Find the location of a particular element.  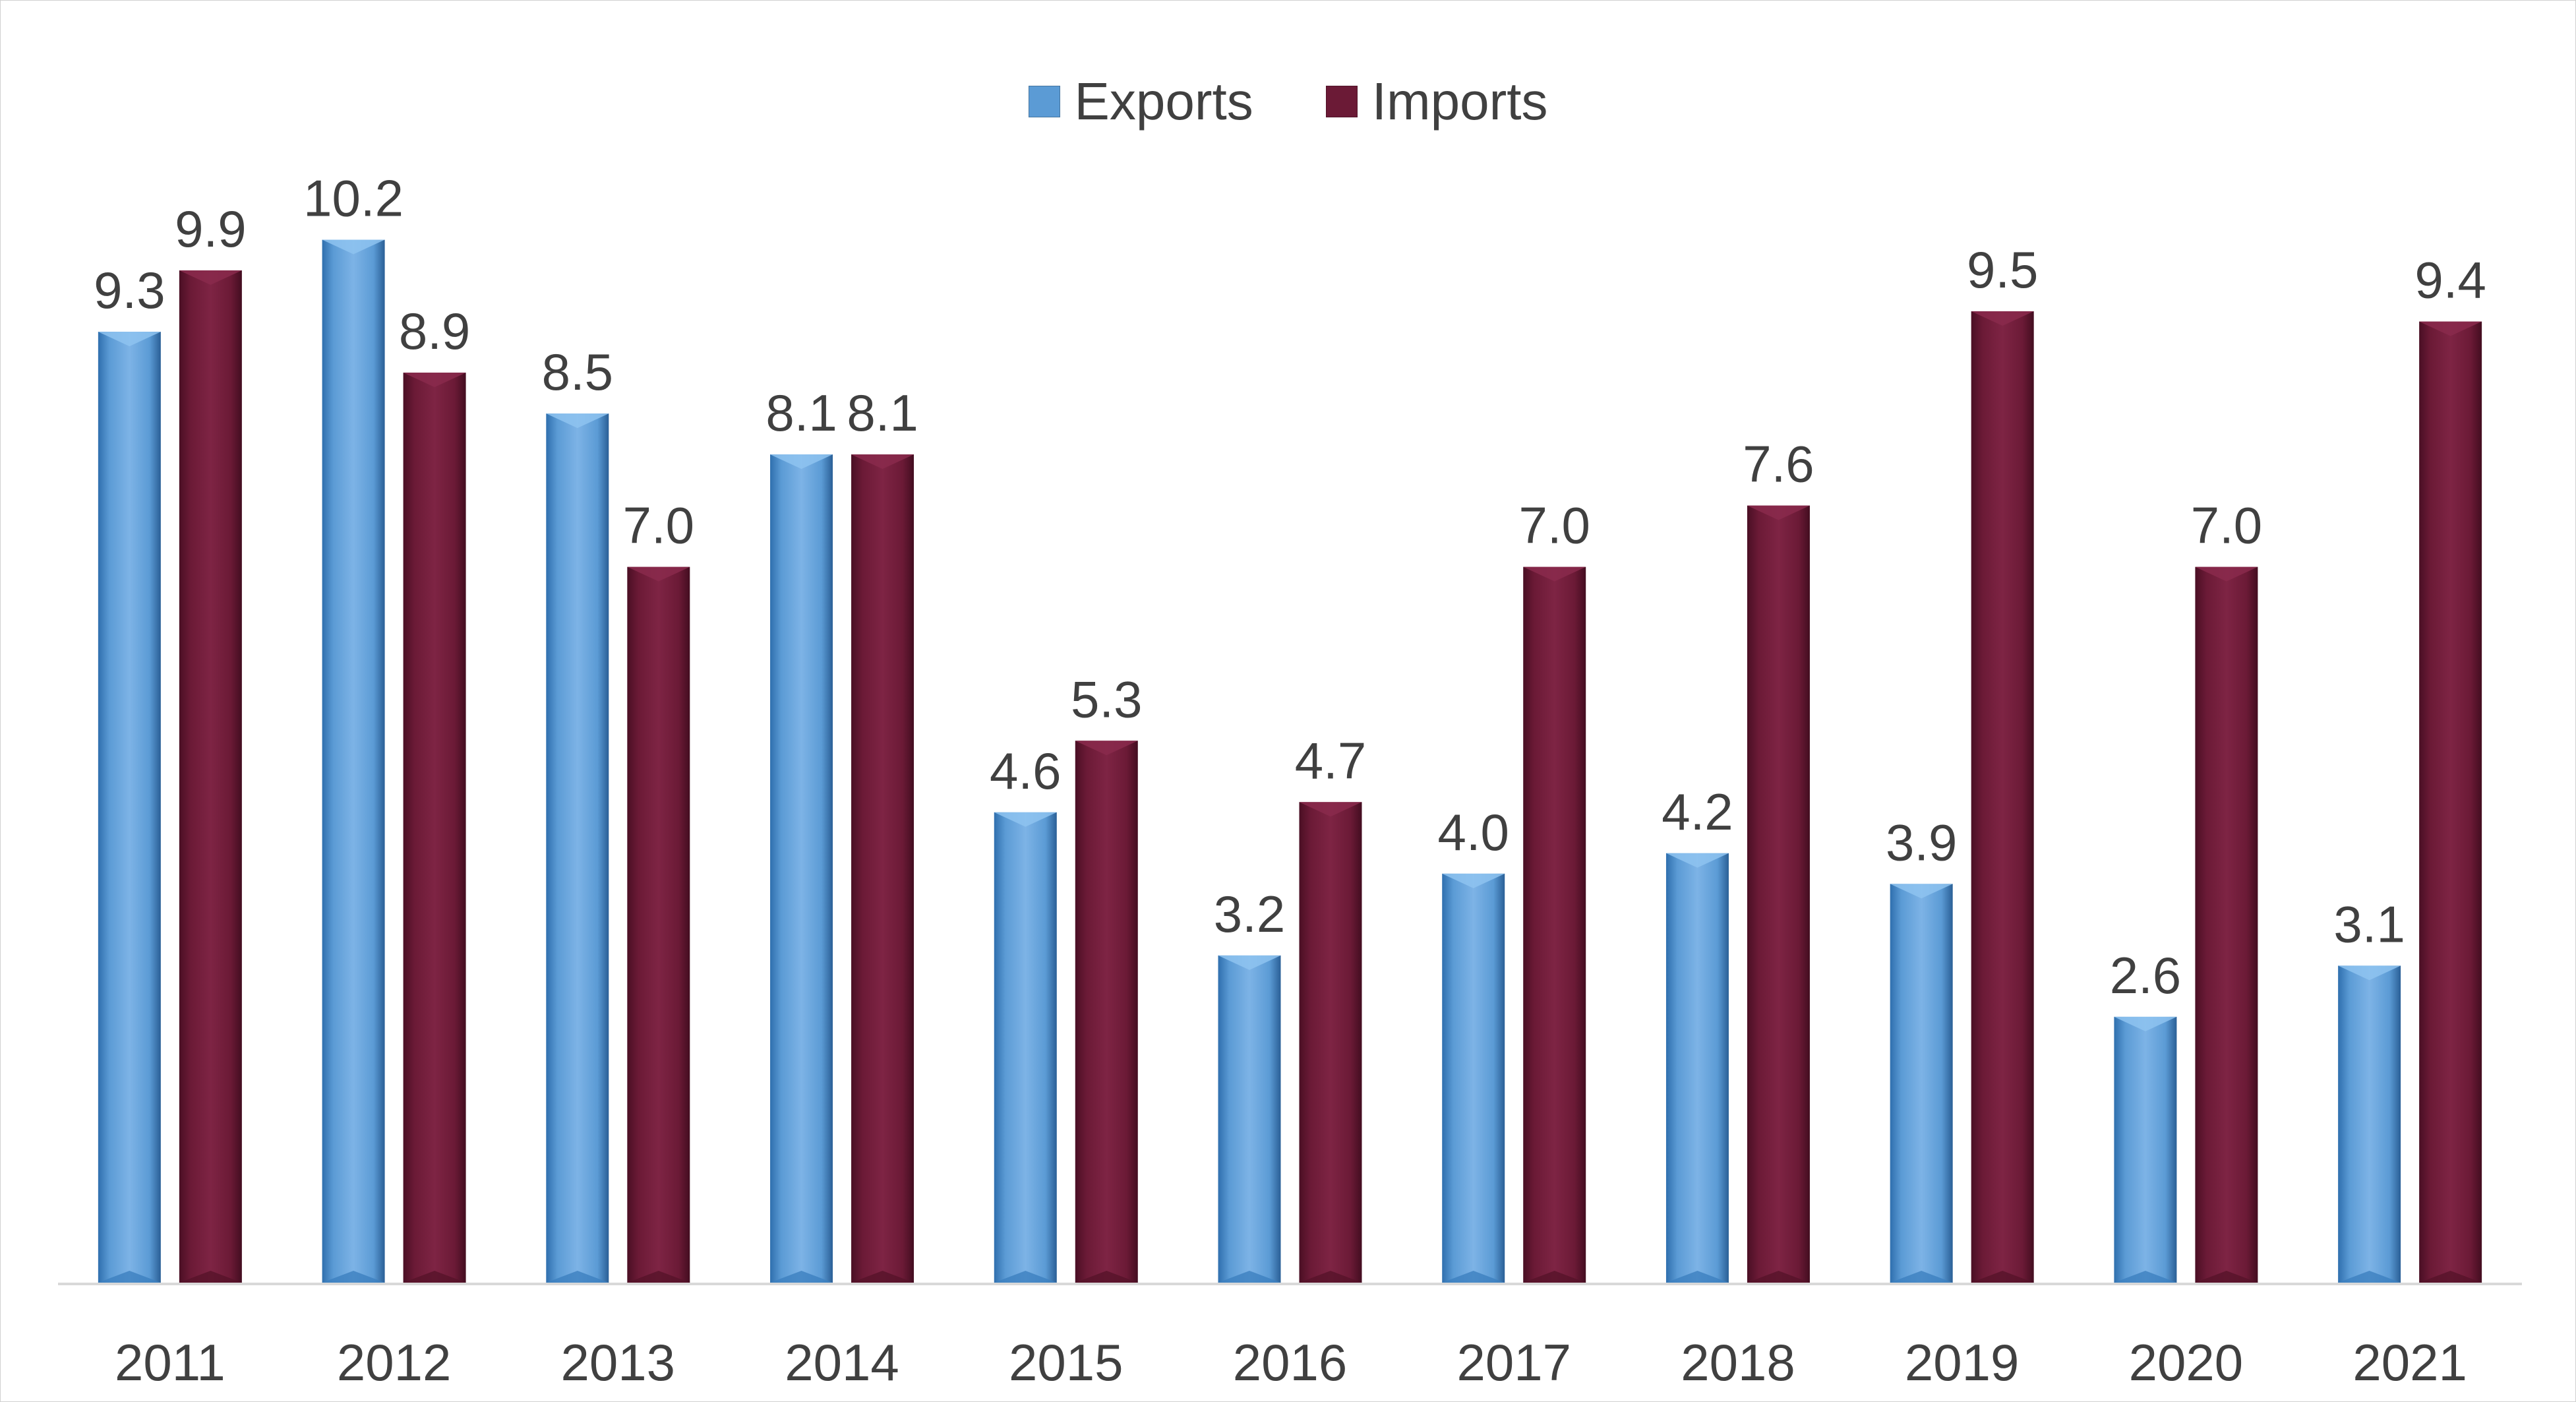

bar-exports-2019 is located at coordinates (1921, 1083).